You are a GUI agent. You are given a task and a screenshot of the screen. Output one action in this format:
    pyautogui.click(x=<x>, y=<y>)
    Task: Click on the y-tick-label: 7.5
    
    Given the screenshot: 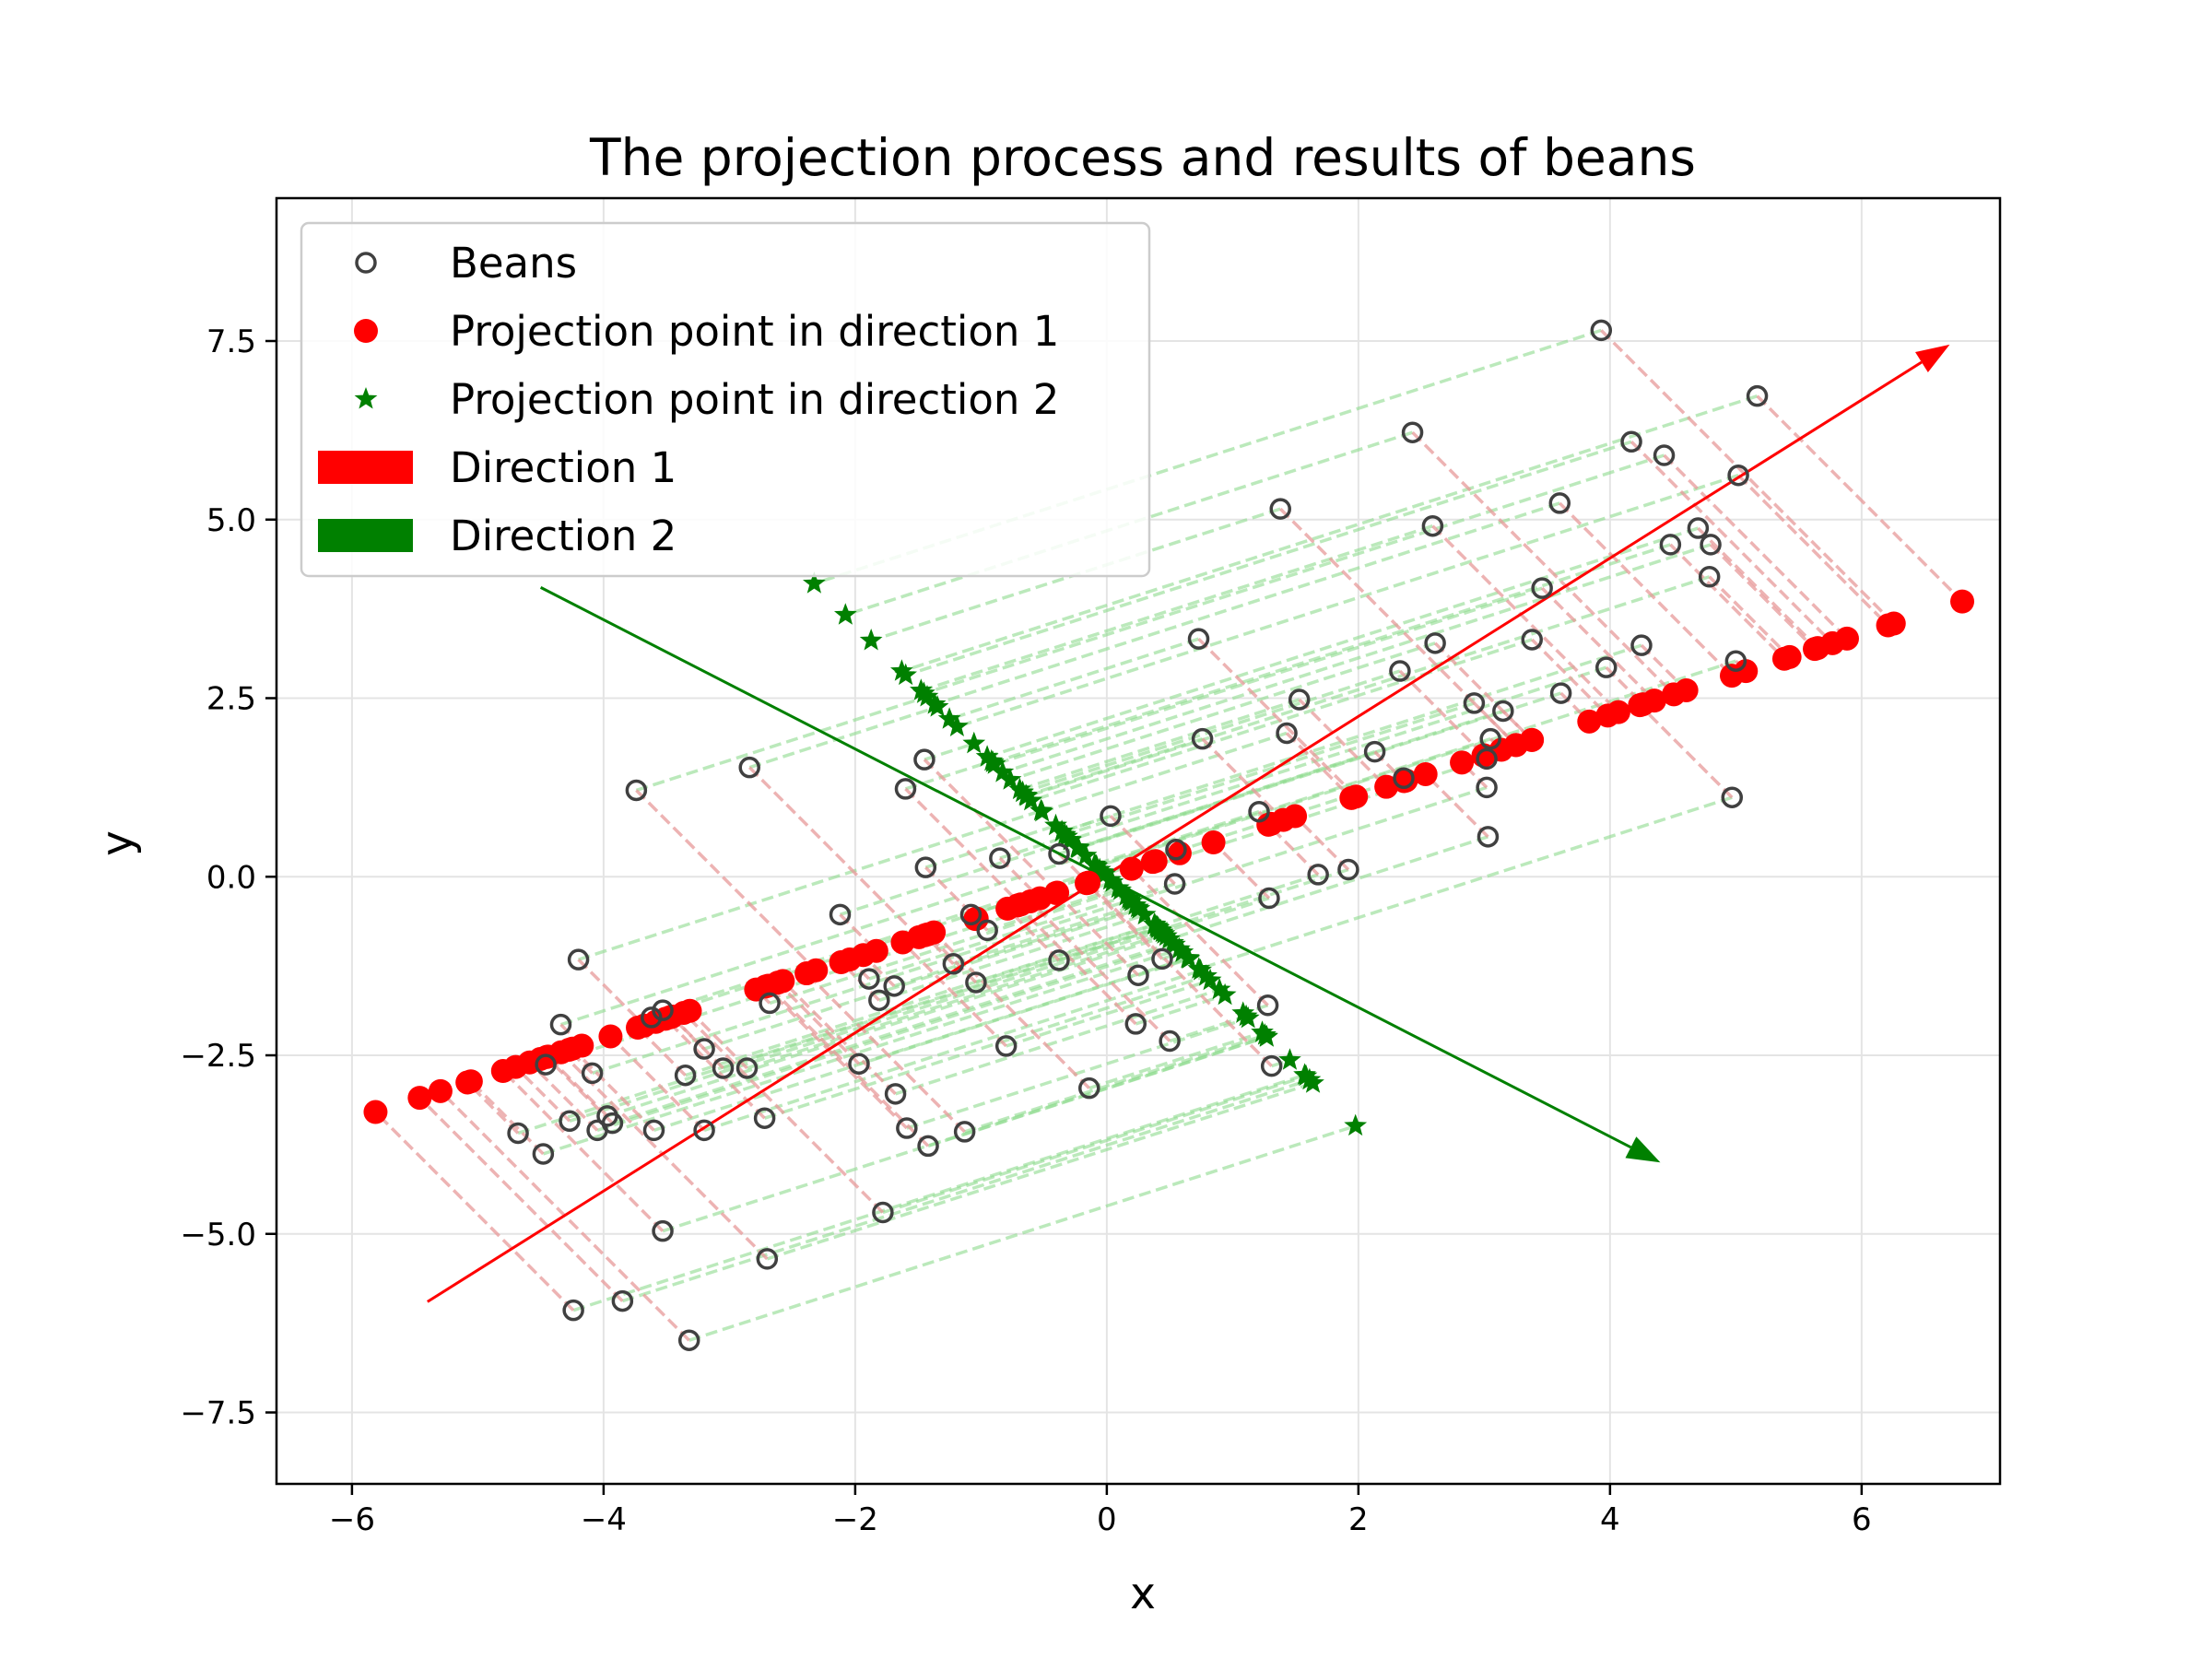 What is the action you would take?
    pyautogui.click(x=231, y=342)
    